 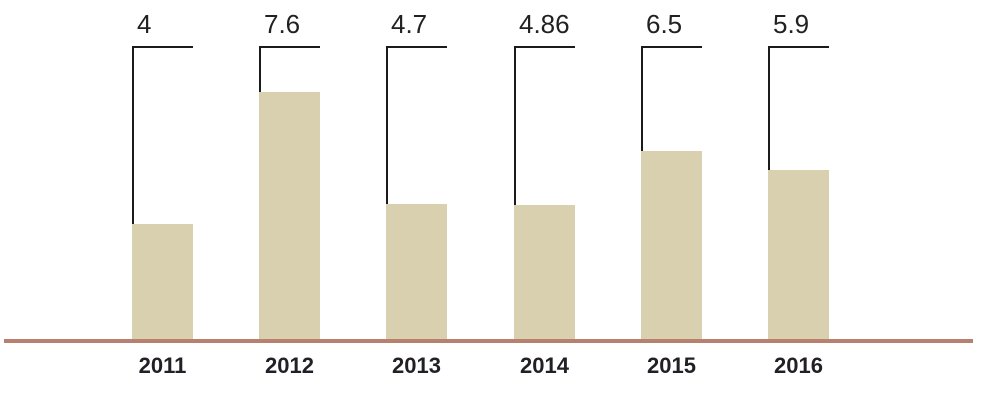 I want to click on category-label: 2011, so click(x=162, y=365).